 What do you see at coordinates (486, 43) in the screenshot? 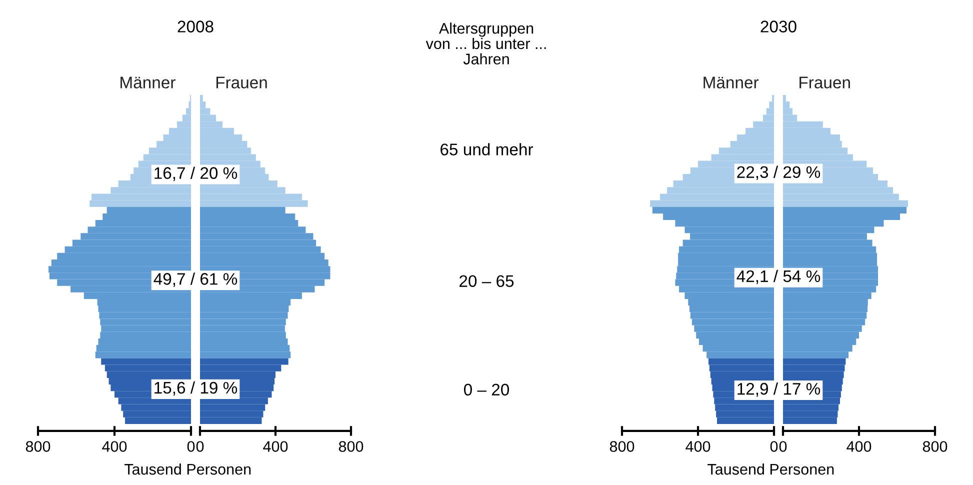
I see `text: Altersgruppen von ... bis unter ... Jahren` at bounding box center [486, 43].